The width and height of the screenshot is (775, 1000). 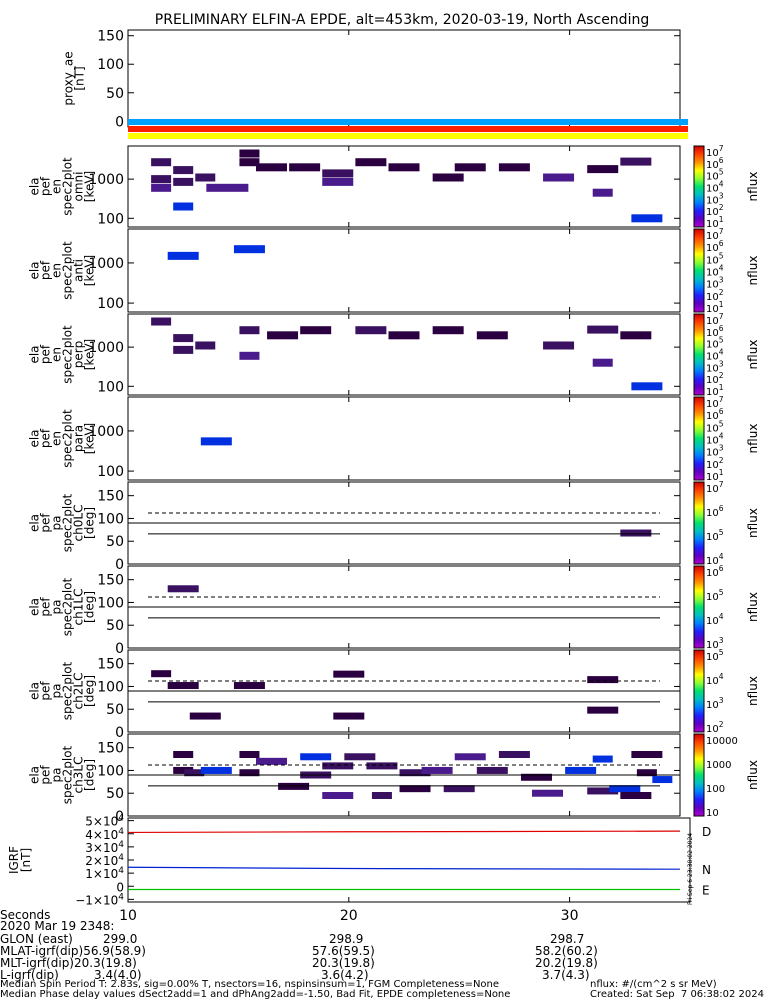 I want to click on y-axis-label: spec2plot, so click(x=68, y=354).